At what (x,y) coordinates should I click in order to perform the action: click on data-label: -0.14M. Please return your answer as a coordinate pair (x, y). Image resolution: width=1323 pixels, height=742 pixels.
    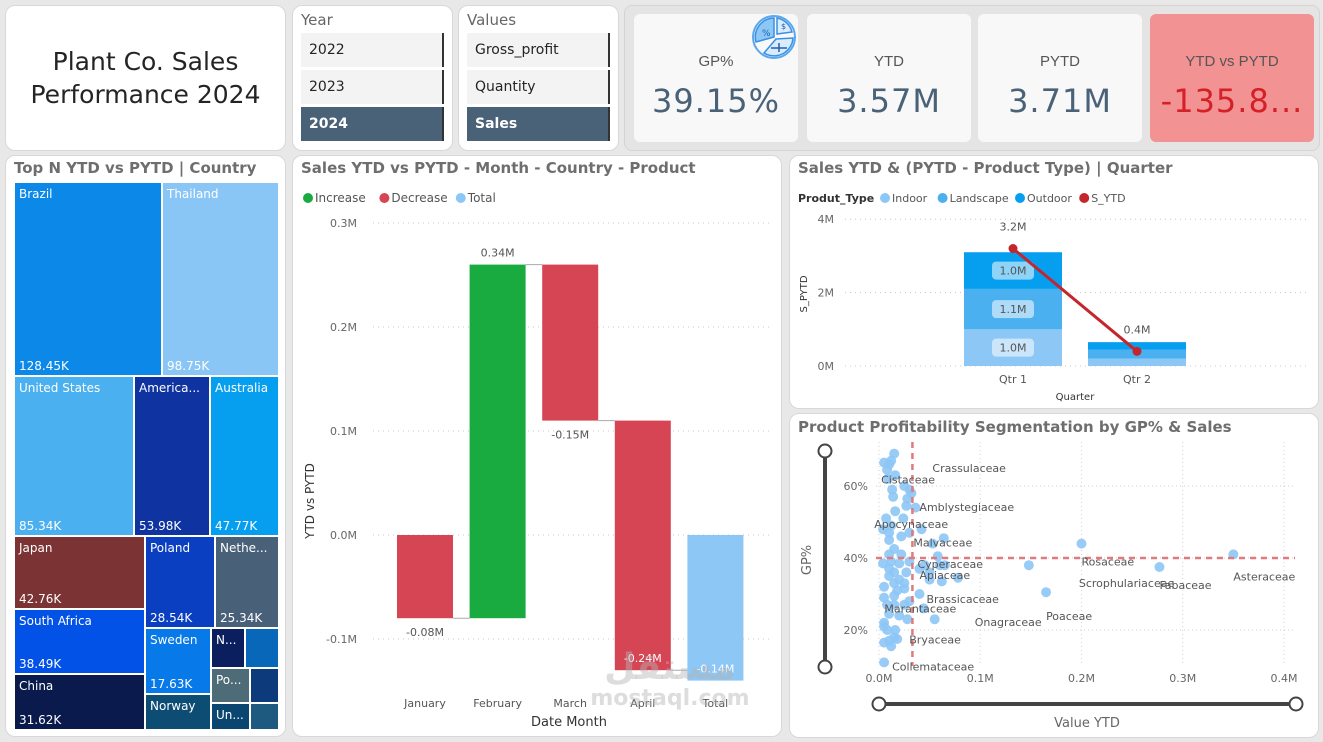
    Looking at the image, I should click on (715, 669).